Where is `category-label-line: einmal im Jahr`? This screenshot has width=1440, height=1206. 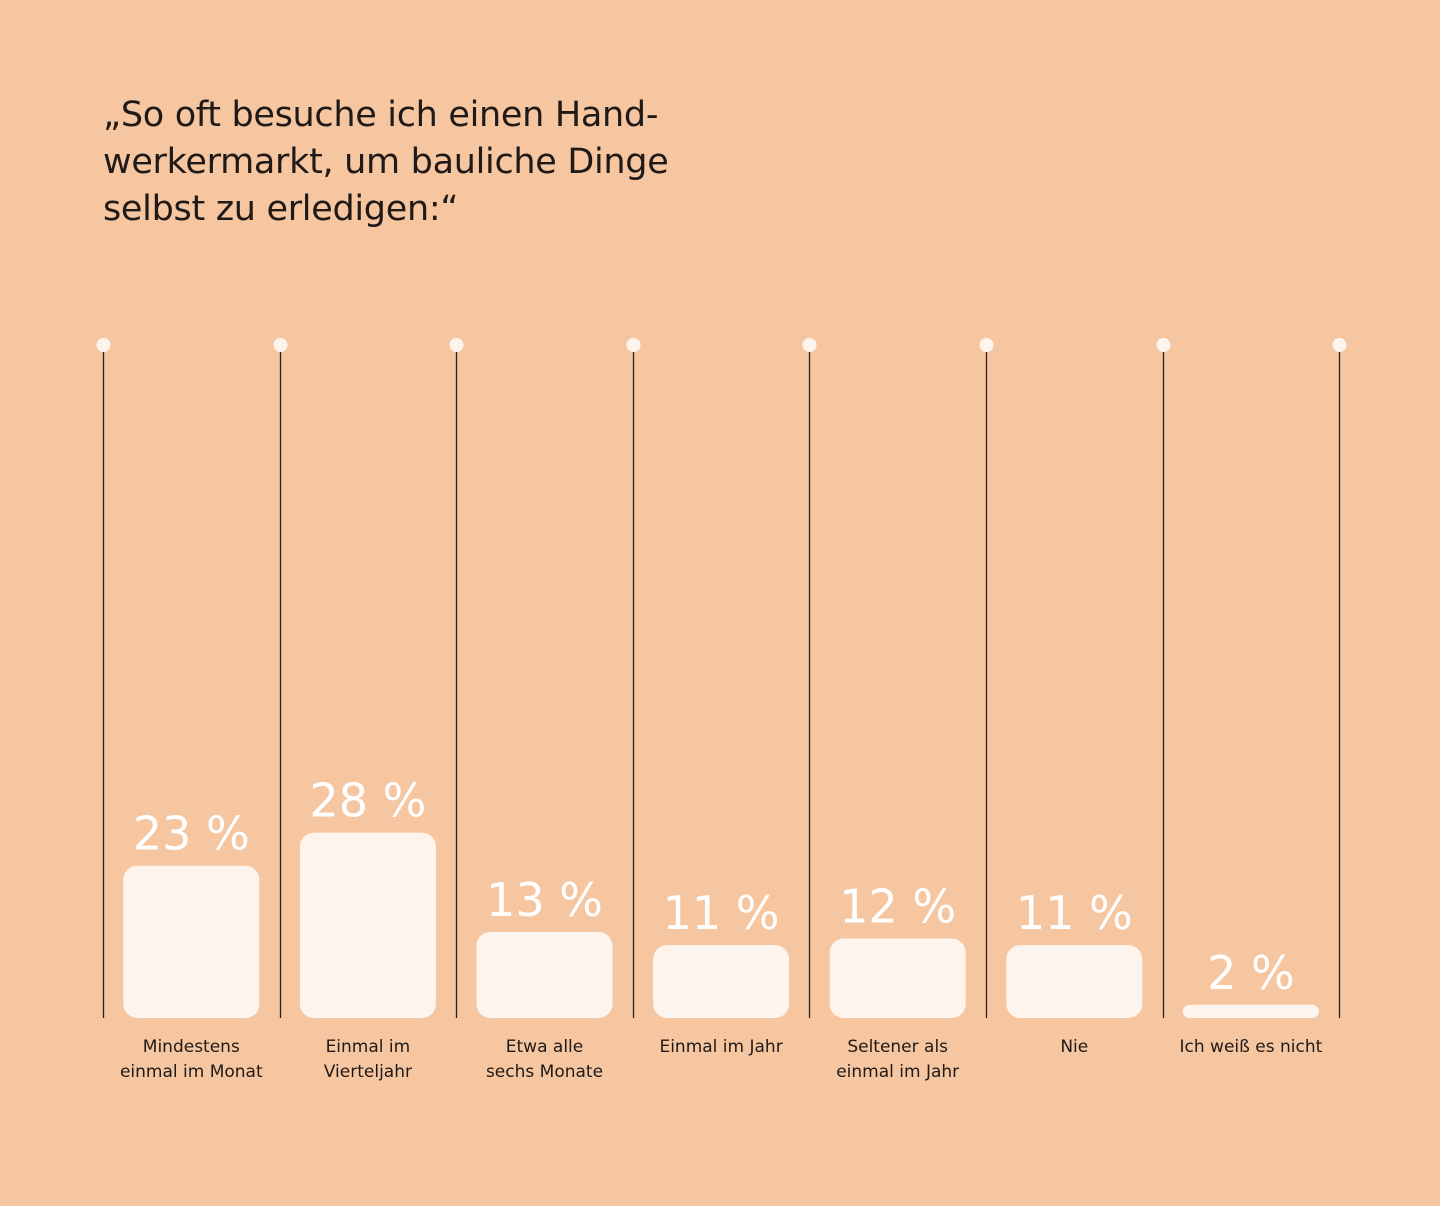 category-label-line: einmal im Jahr is located at coordinates (898, 1072).